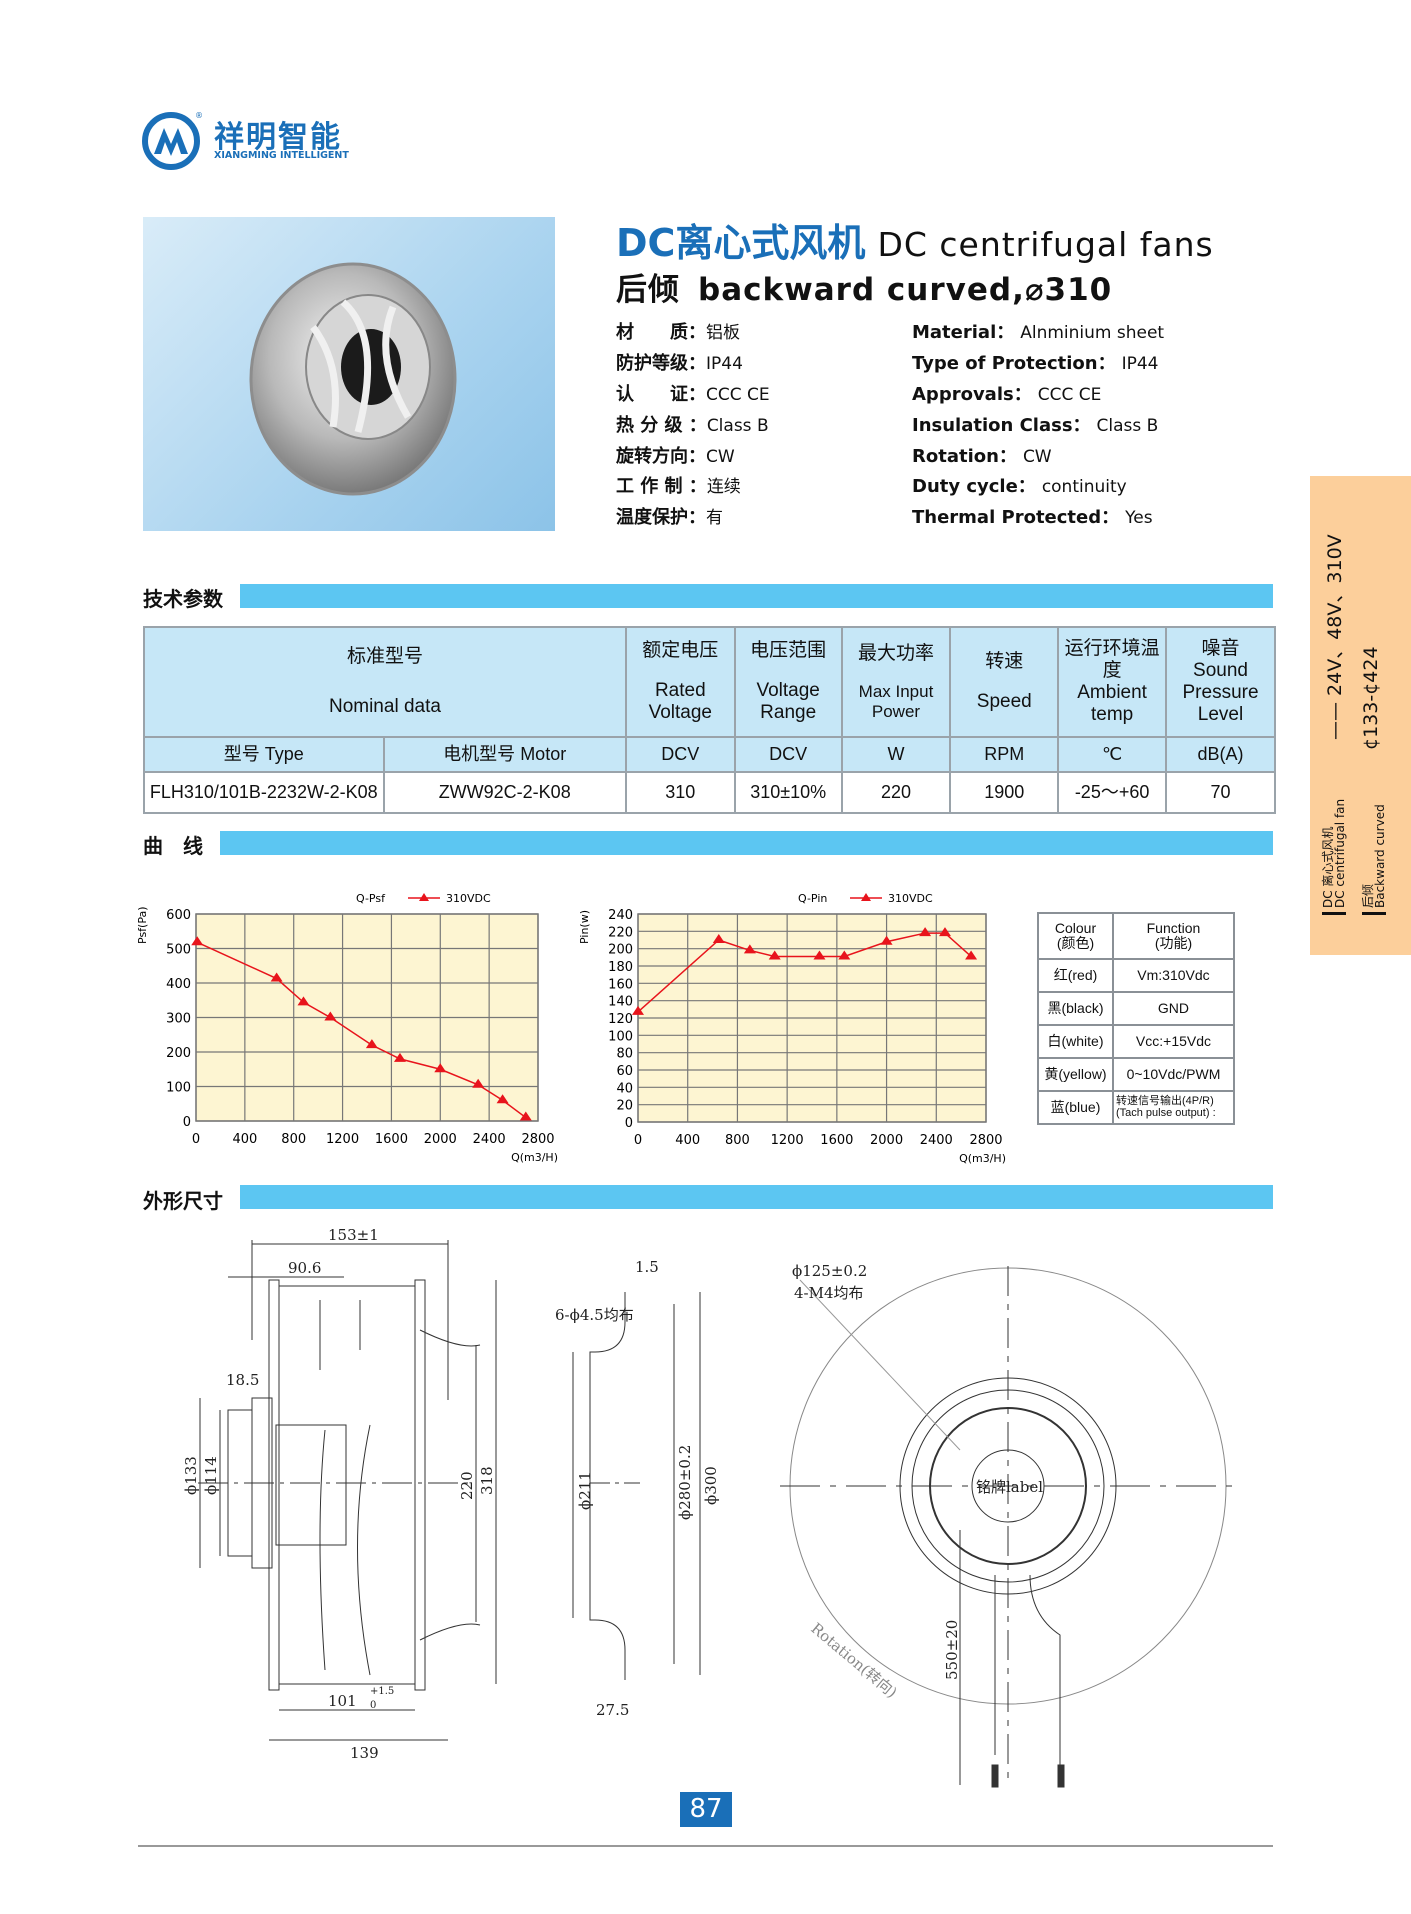 This screenshot has height=1914, width=1411. What do you see at coordinates (680, 701) in the screenshot?
I see `header-en: Rated Voltage` at bounding box center [680, 701].